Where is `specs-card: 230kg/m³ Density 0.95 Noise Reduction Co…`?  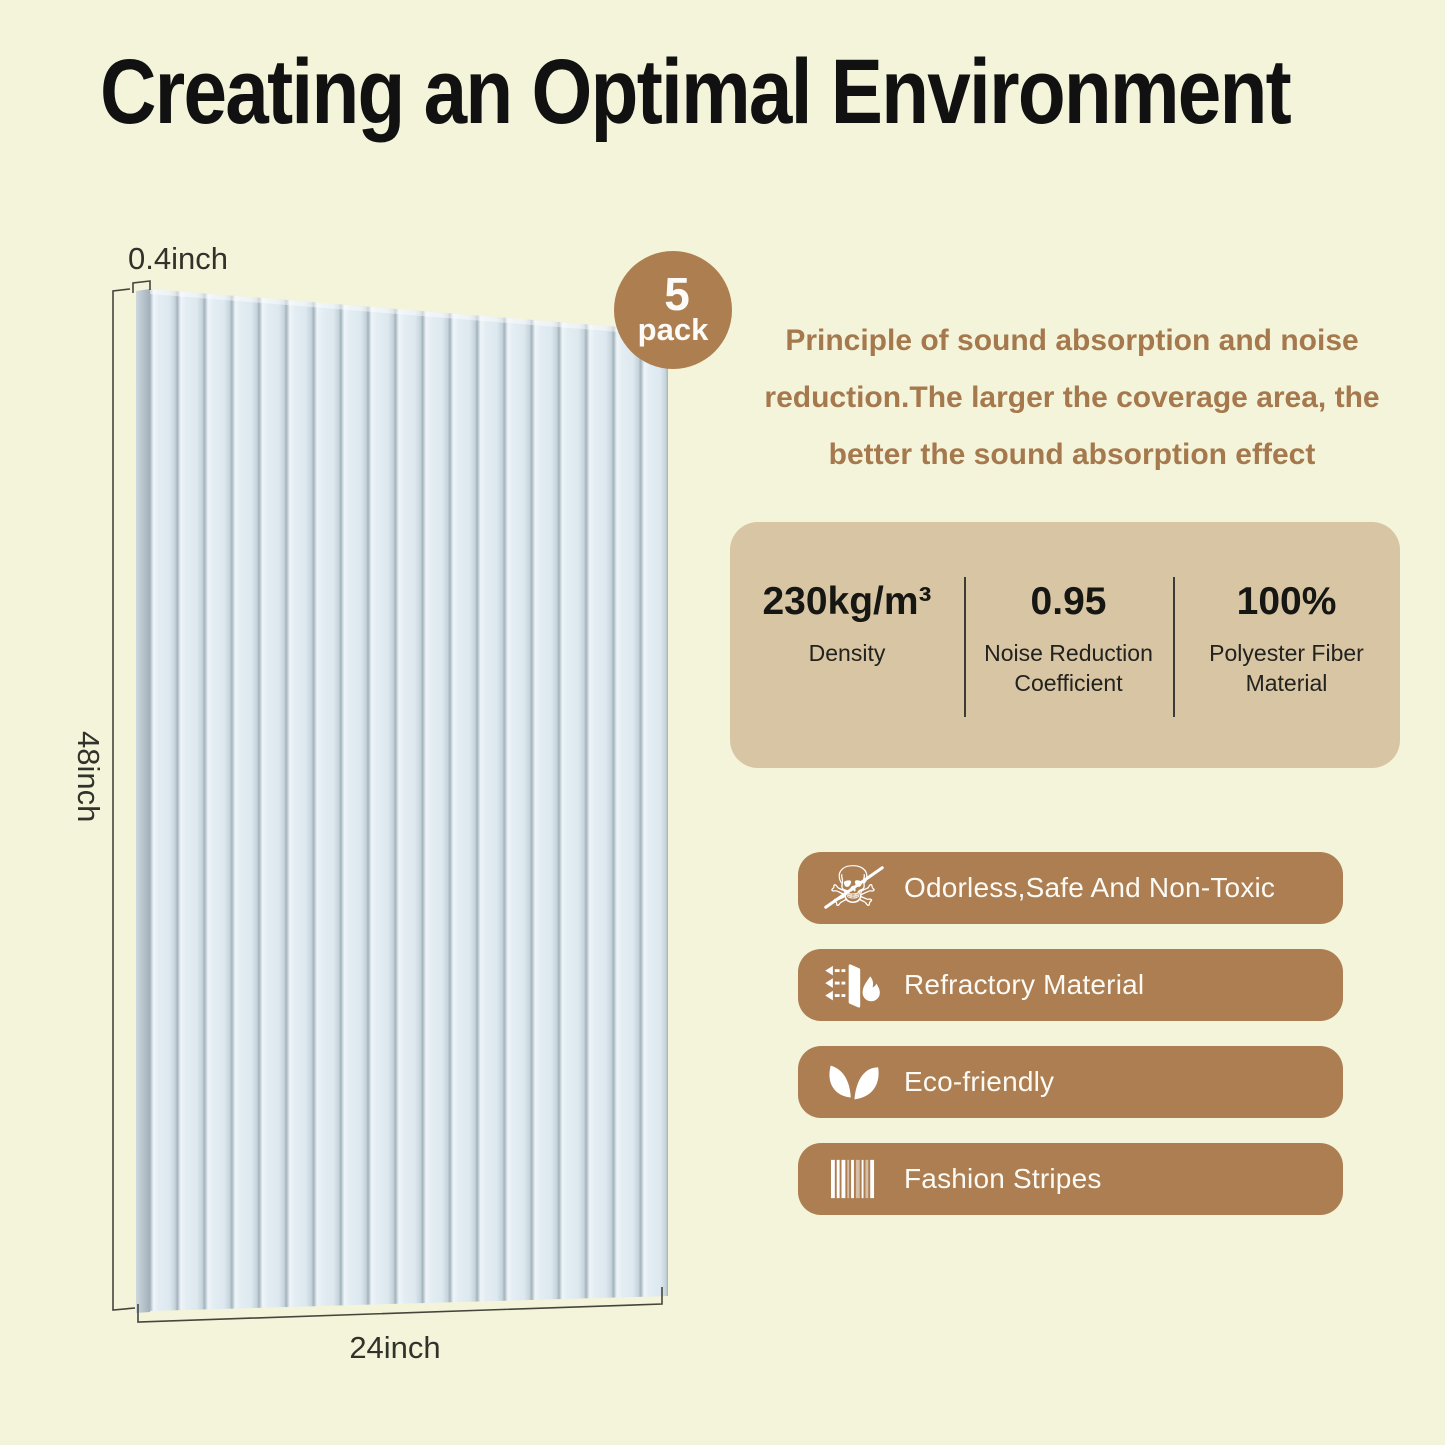
specs-card: 230kg/m³ Density 0.95 Noise Reduction Co… is located at coordinates (1065, 645).